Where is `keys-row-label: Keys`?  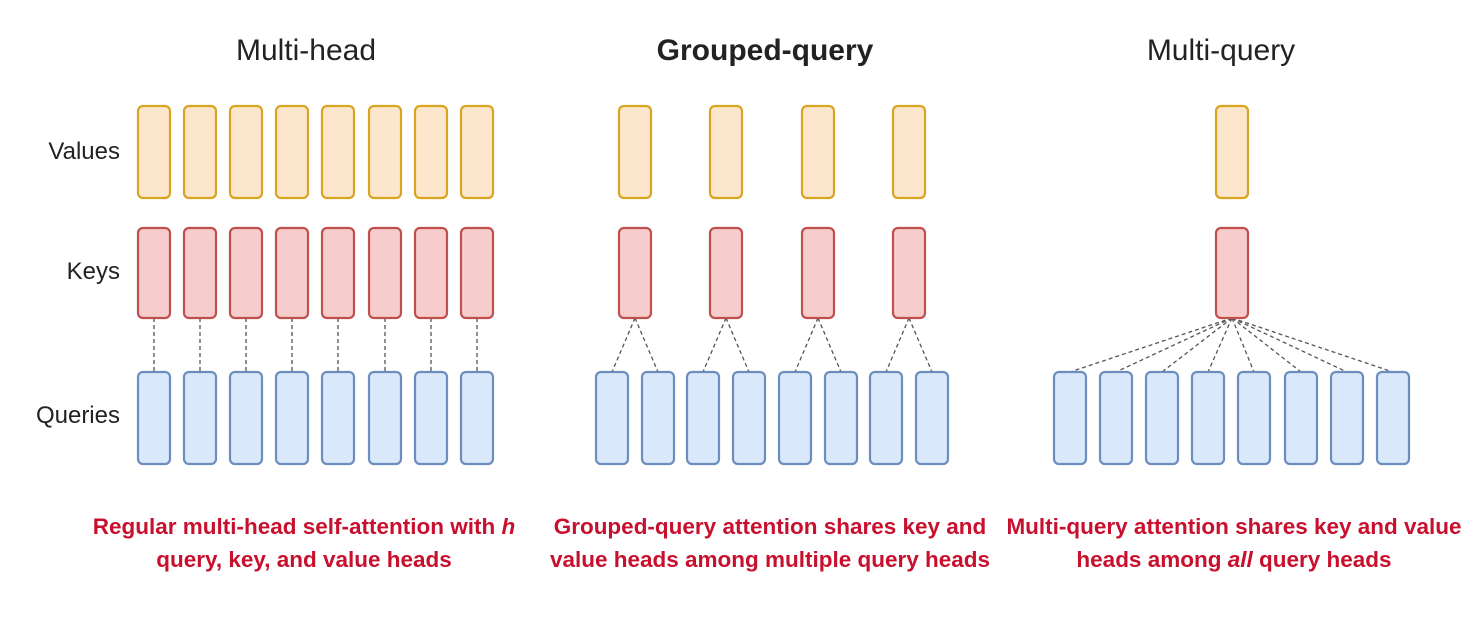 keys-row-label: Keys is located at coordinates (93, 271).